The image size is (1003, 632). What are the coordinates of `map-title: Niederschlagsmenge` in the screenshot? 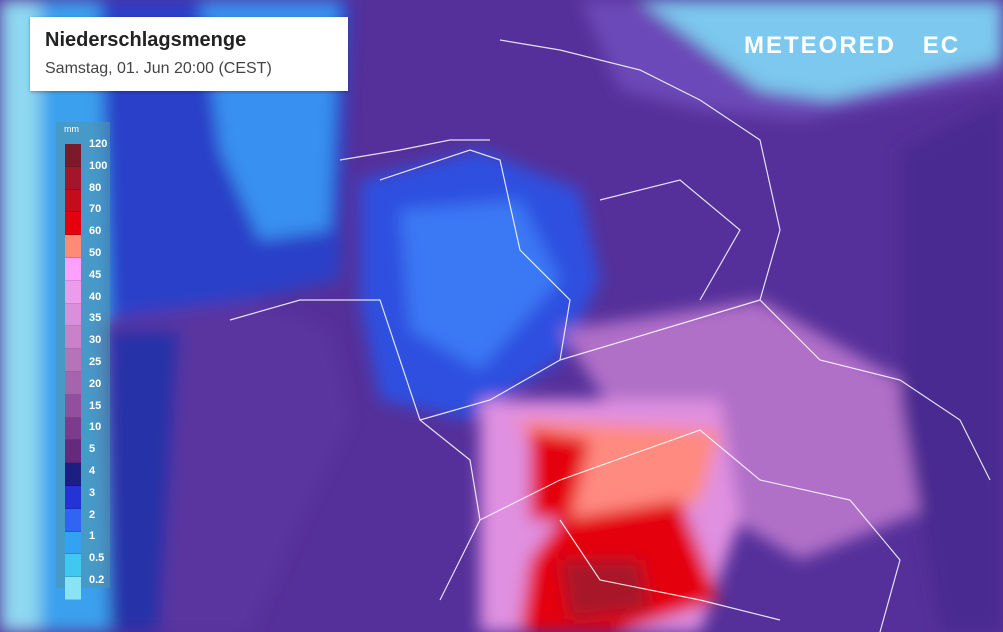 It's located at (146, 40).